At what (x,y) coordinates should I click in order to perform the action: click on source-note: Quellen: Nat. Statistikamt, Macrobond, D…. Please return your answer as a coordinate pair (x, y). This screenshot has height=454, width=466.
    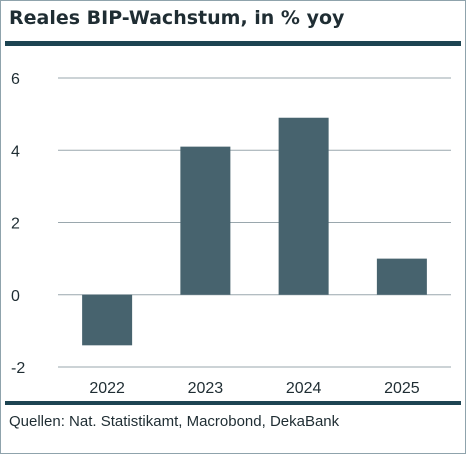
    Looking at the image, I should click on (174, 421).